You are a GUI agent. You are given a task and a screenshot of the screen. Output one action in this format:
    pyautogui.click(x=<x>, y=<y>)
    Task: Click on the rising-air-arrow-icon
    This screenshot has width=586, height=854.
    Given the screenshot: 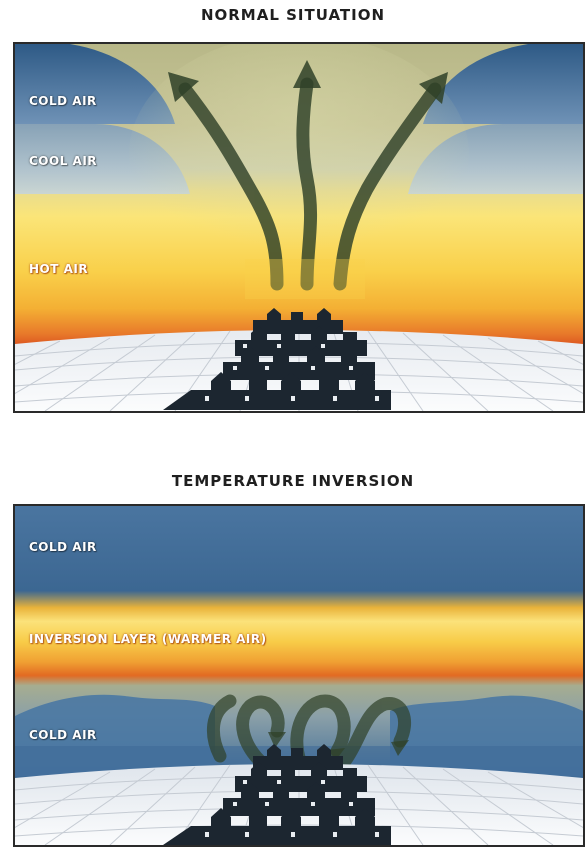 What is the action you would take?
    pyautogui.click(x=310, y=184)
    